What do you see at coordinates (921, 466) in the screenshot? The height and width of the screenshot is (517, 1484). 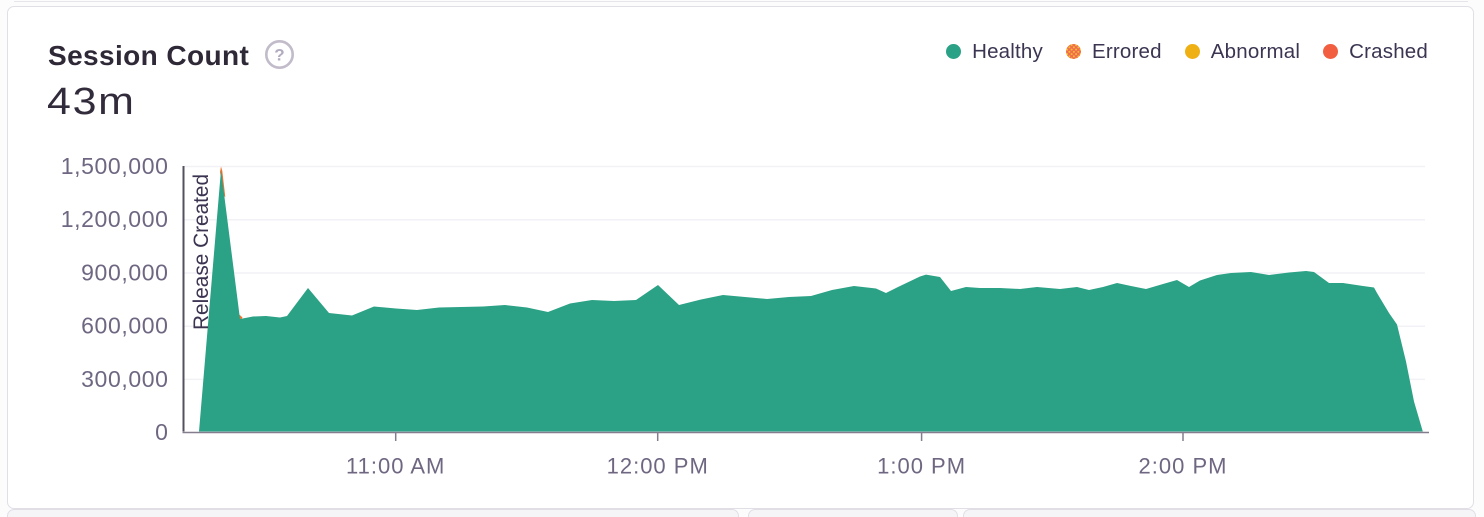 I see `svg-text: 1:00 PM` at bounding box center [921, 466].